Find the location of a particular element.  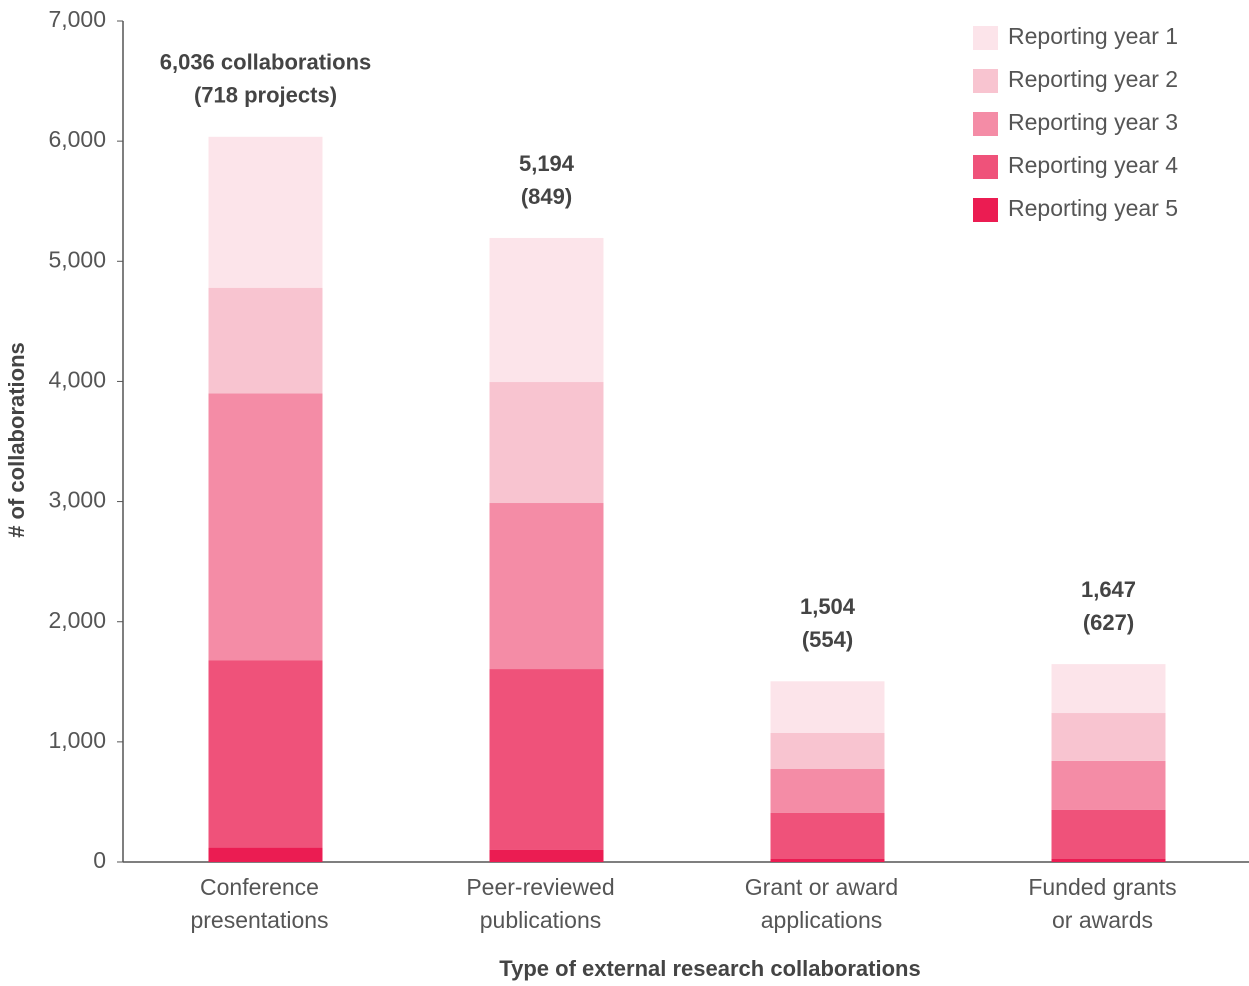

y-tick-label: 5,000 is located at coordinates (77, 259).